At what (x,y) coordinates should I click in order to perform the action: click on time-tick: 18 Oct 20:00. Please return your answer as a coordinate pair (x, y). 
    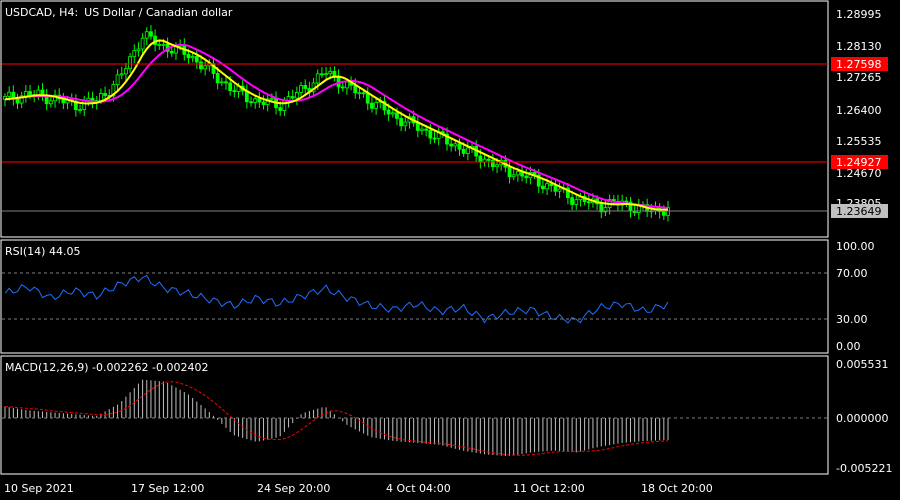
    Looking at the image, I should click on (677, 488).